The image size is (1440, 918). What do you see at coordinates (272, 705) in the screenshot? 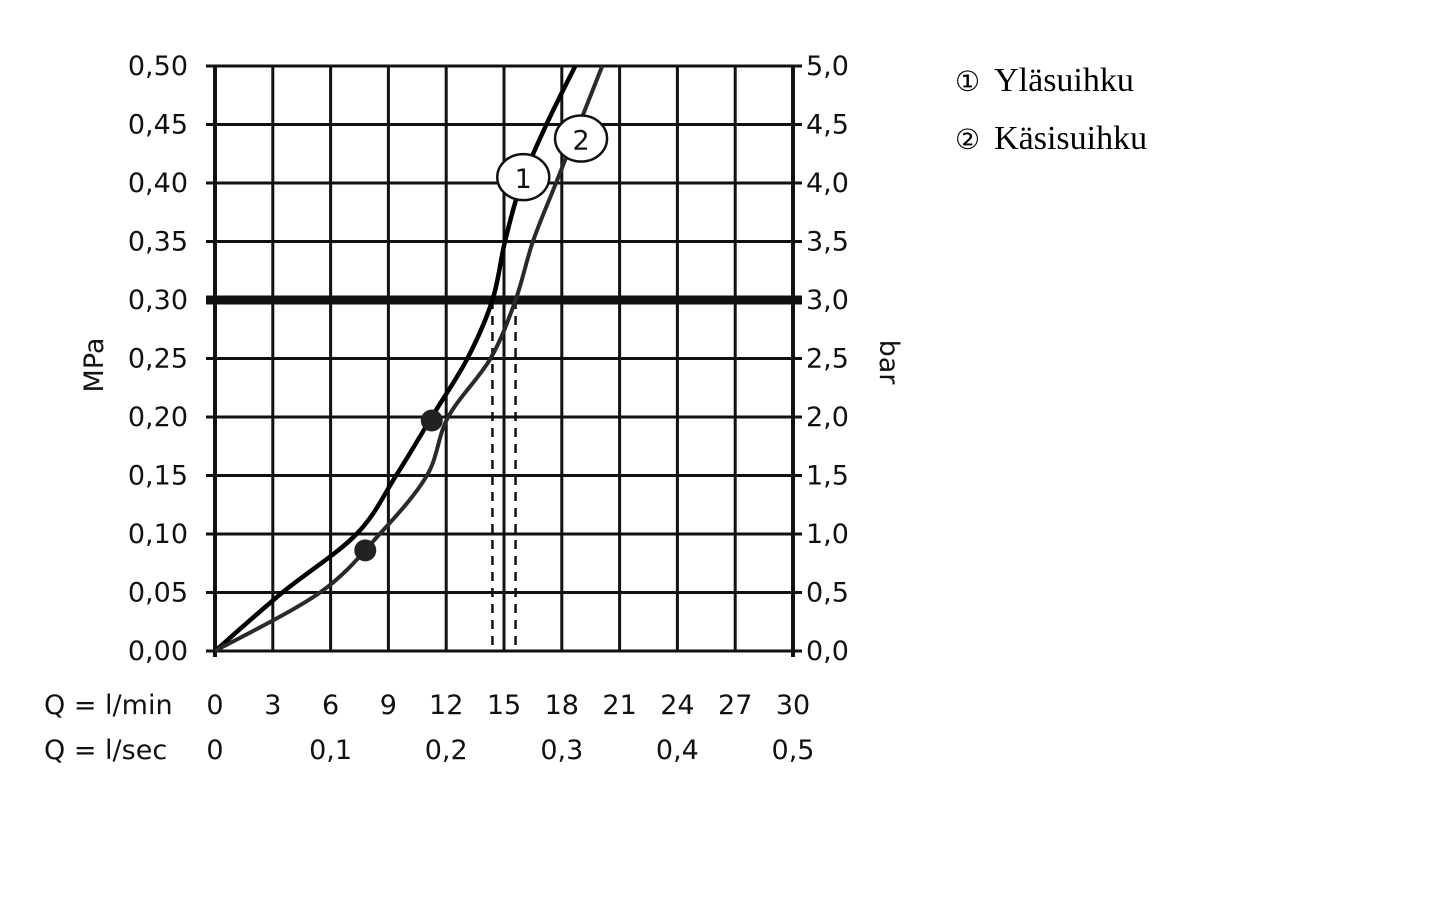
I see `x-tick-lmin: 3` at bounding box center [272, 705].